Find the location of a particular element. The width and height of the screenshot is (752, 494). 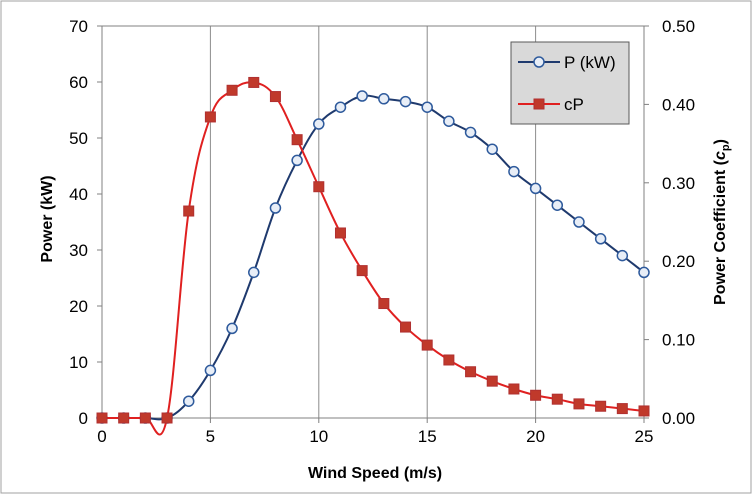

x-tick-label: 0 is located at coordinates (101, 436).